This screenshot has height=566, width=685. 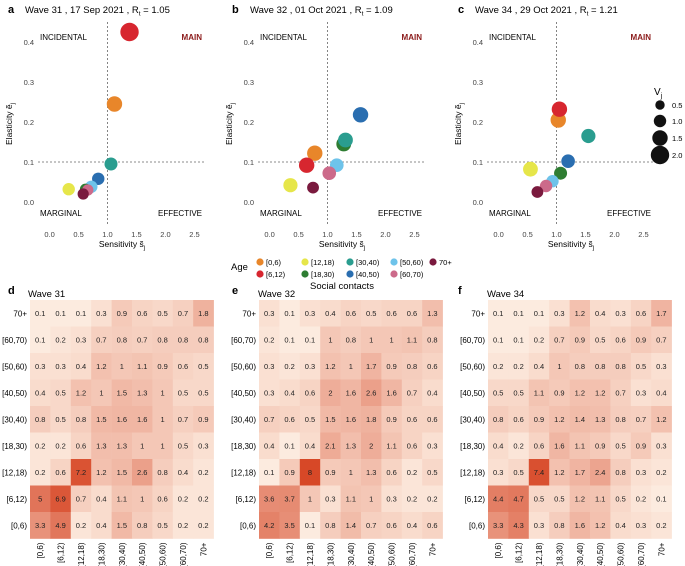 I want to click on heatmap-col-label: [6,12), so click(x=290, y=552).